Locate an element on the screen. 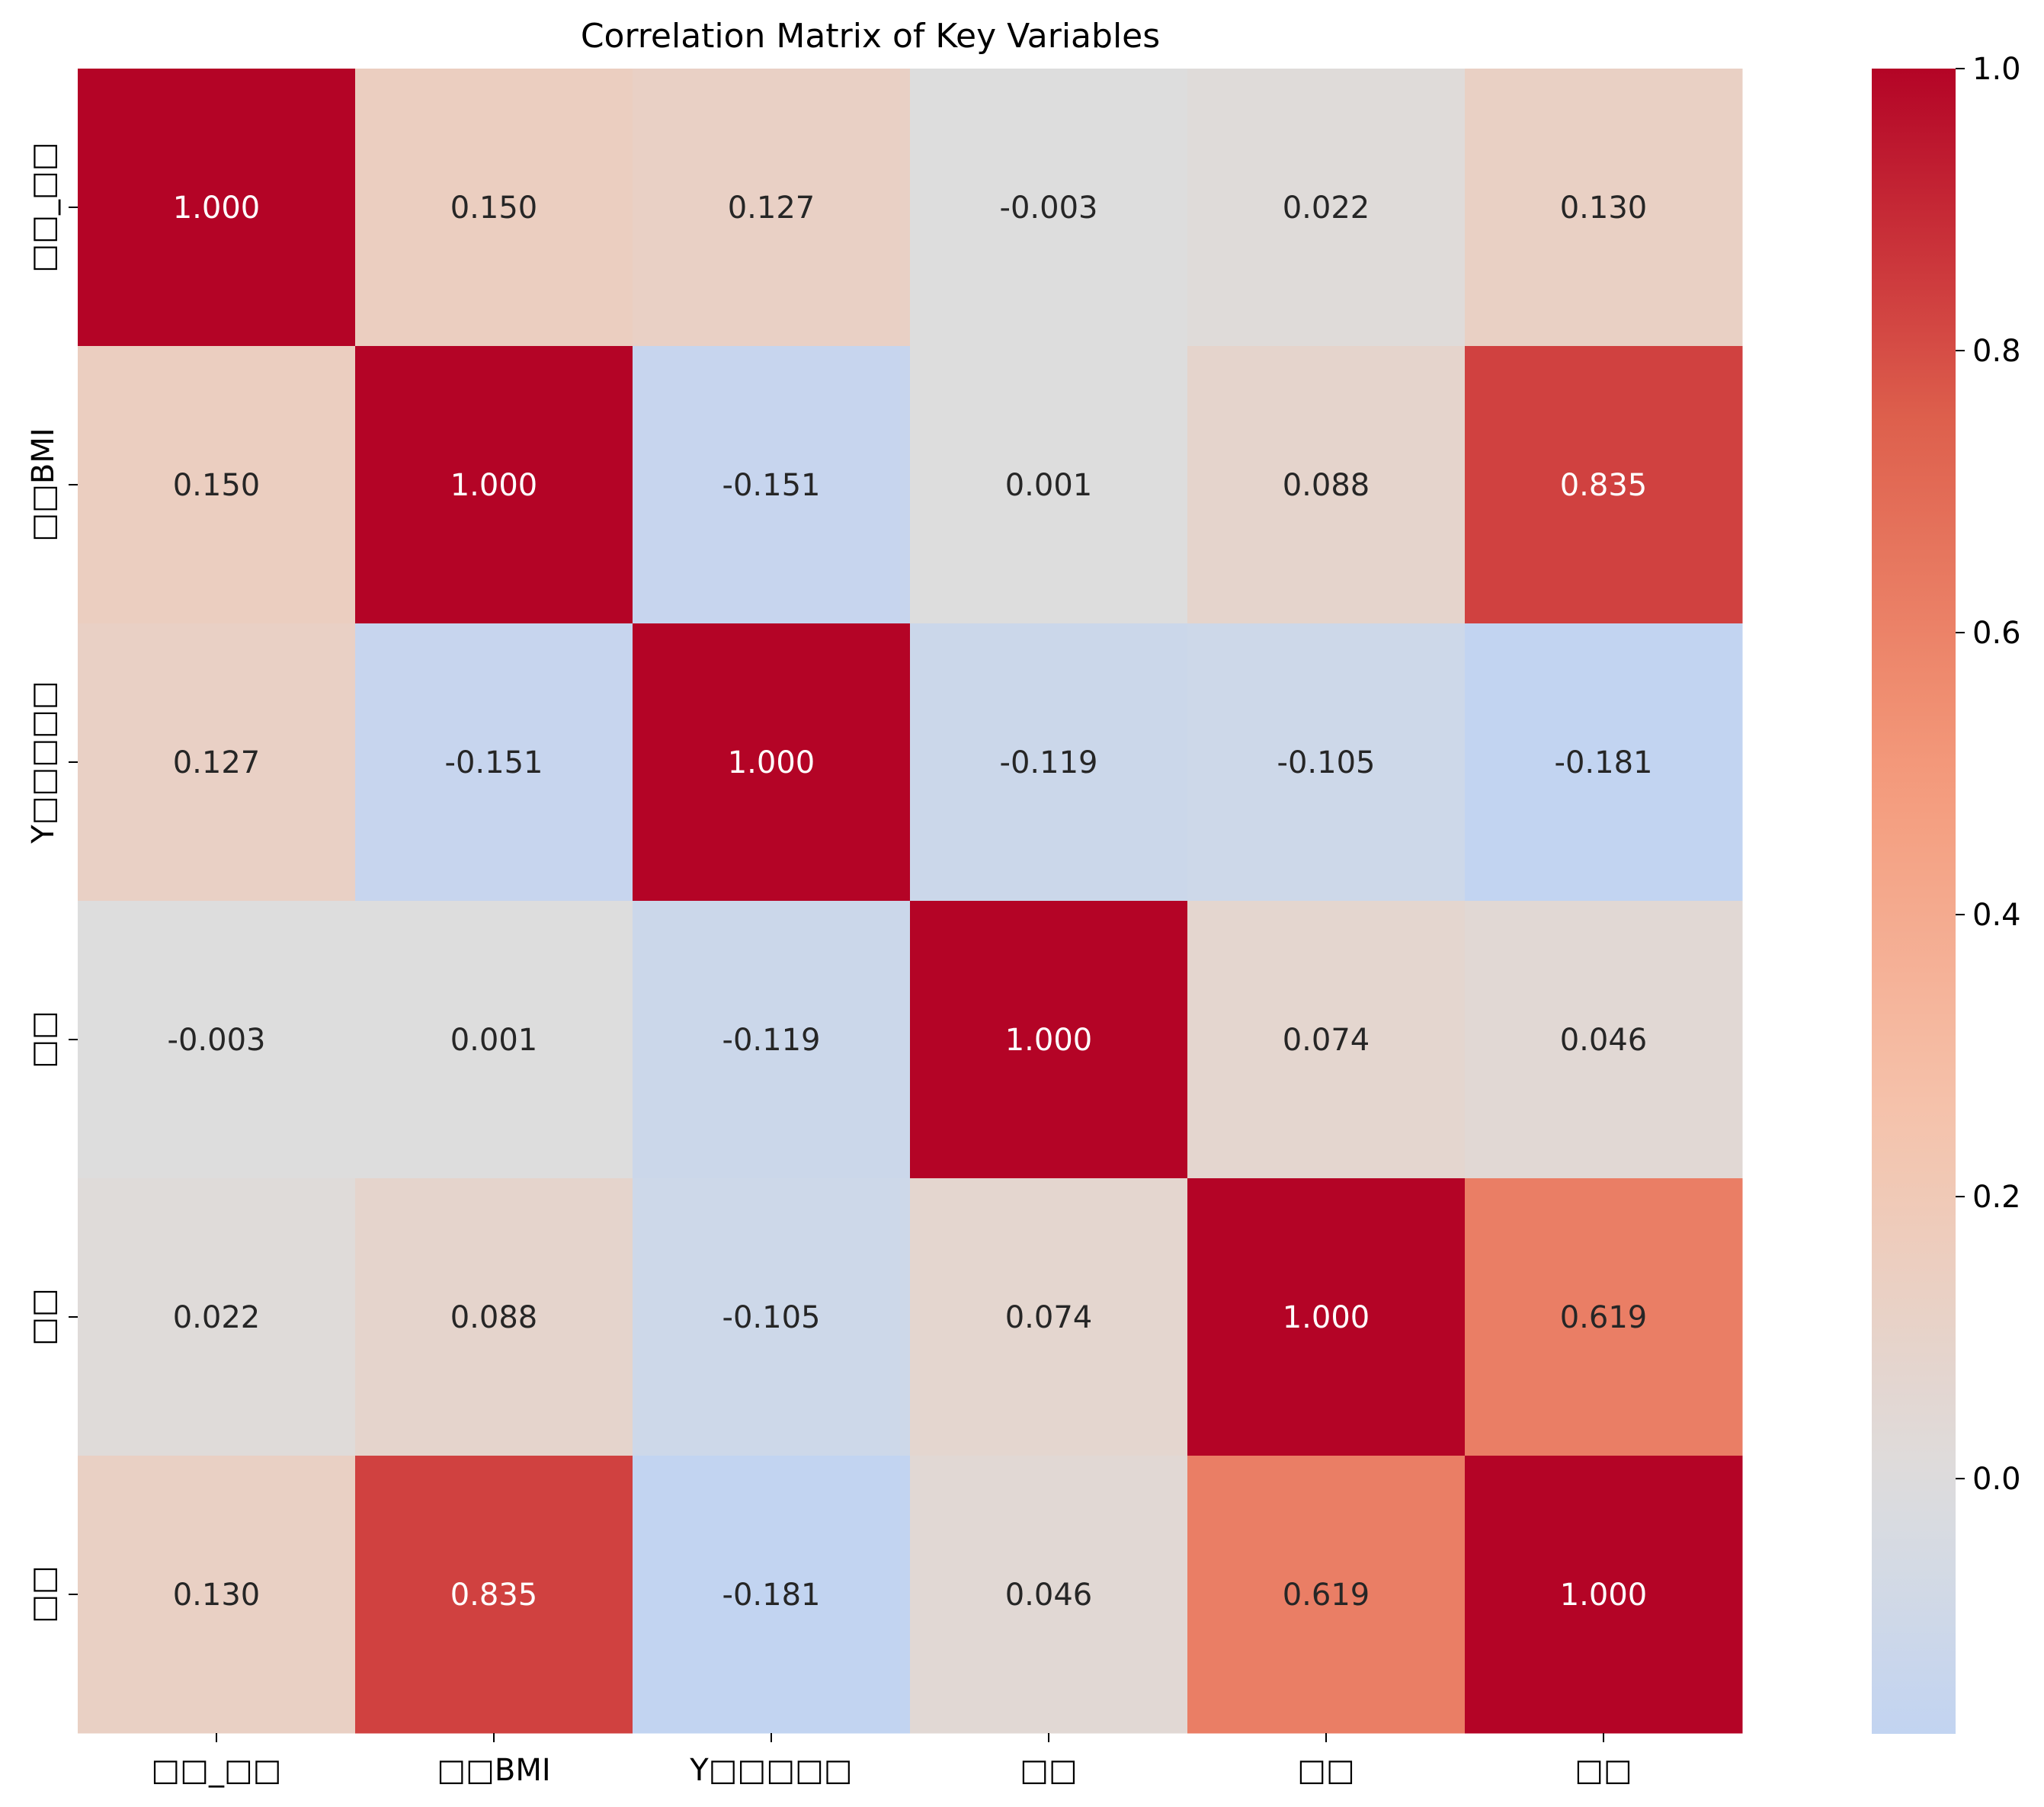  cell-value-label-r1-c2: -0.151 is located at coordinates (771, 485).